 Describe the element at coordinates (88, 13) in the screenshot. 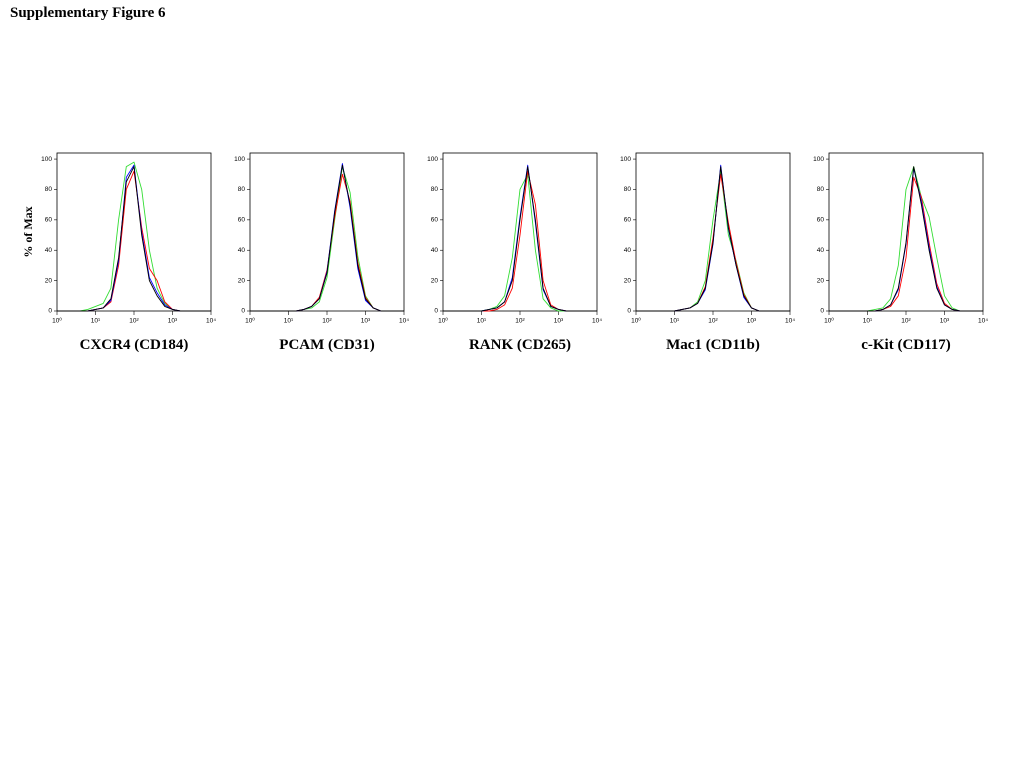

I see `figure-title: Supplementary Figure 6` at that location.